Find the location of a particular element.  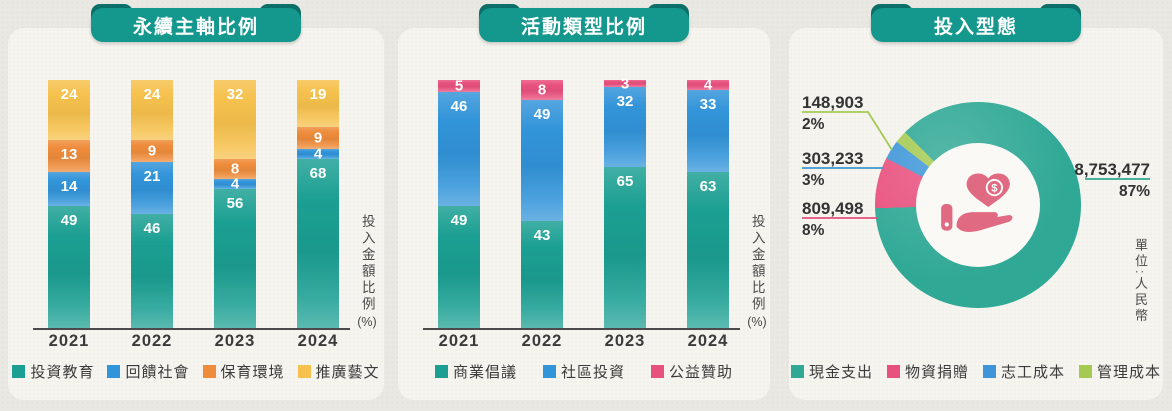

callout-amount-volunteer-cost: 303,233 is located at coordinates (833, 158).